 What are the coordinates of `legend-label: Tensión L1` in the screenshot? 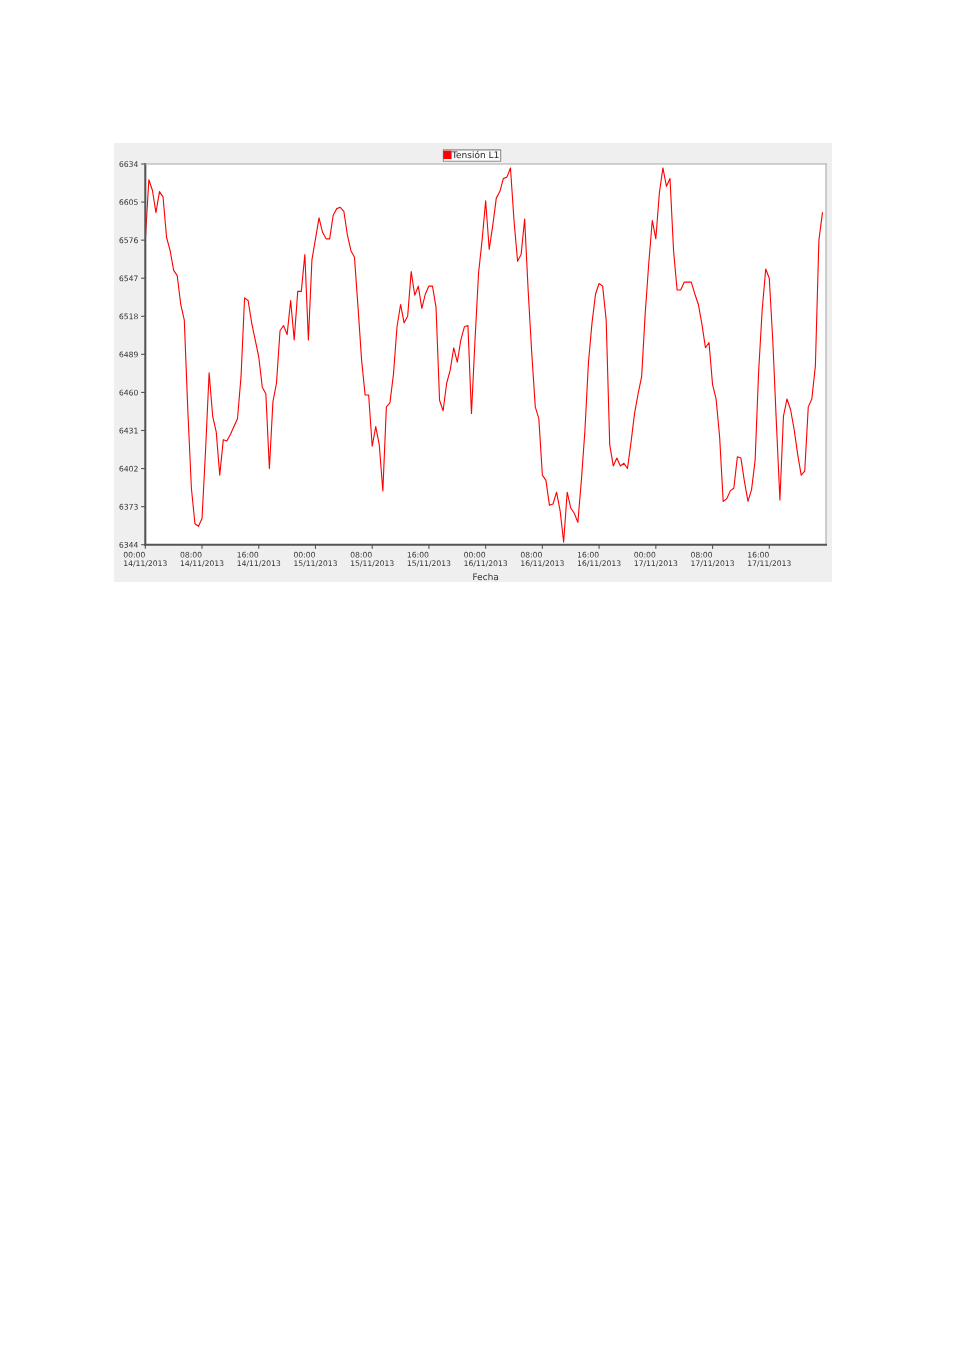 It's located at (475, 154).